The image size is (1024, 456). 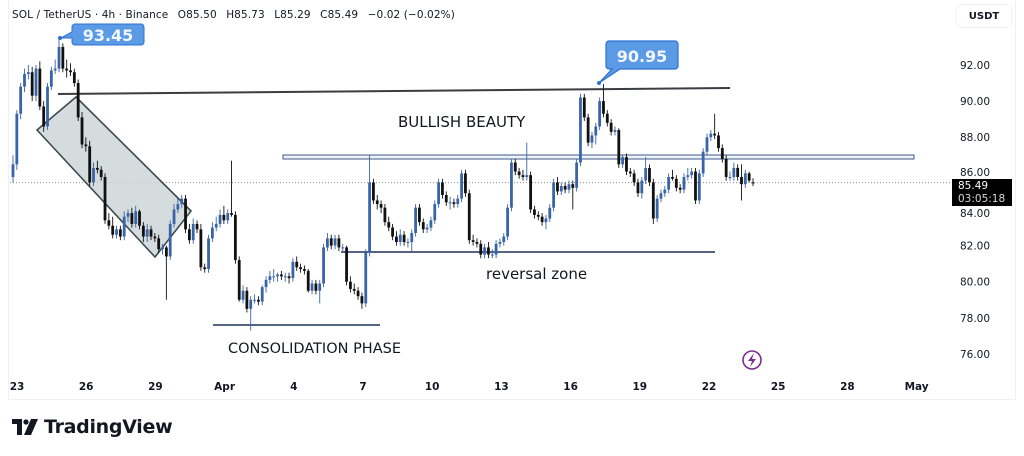 What do you see at coordinates (469, 387) in the screenshot?
I see `time-axis: 23 26 29 Apr 4 7 10 13 16 19 22 25 28 May` at bounding box center [469, 387].